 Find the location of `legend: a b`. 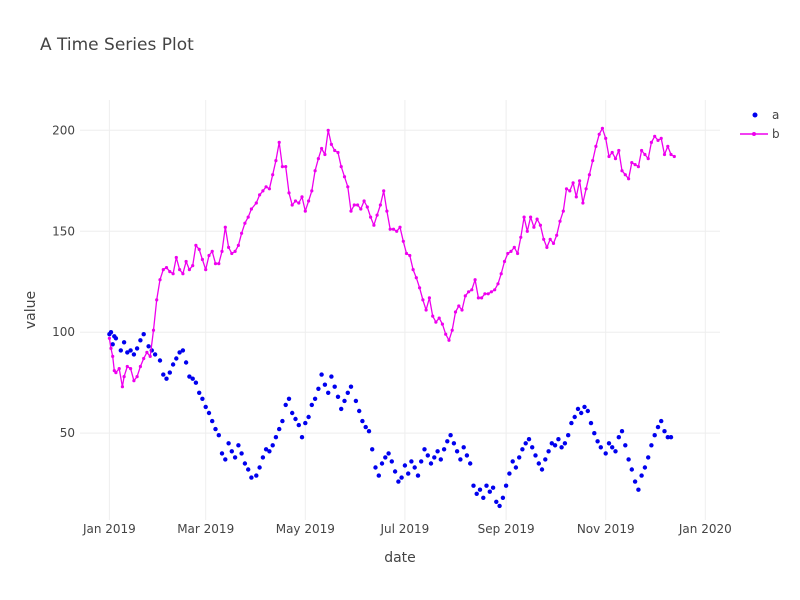

legend: a b is located at coordinates (760, 124).